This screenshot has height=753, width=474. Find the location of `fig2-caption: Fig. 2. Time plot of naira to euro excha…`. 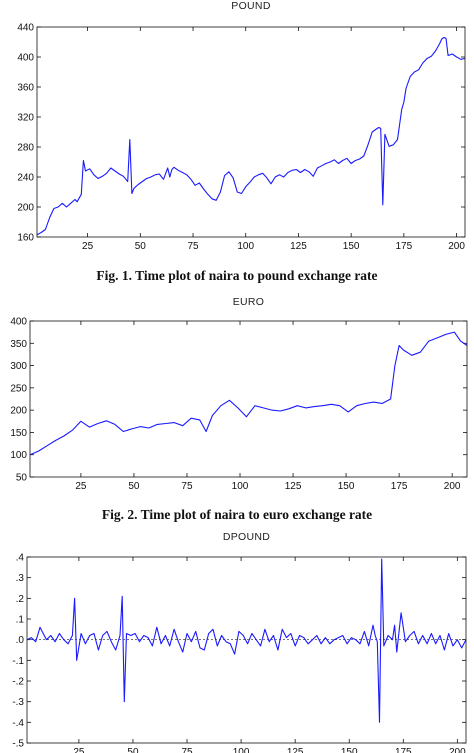

fig2-caption: Fig. 2. Time plot of naira to euro excha… is located at coordinates (237, 514).